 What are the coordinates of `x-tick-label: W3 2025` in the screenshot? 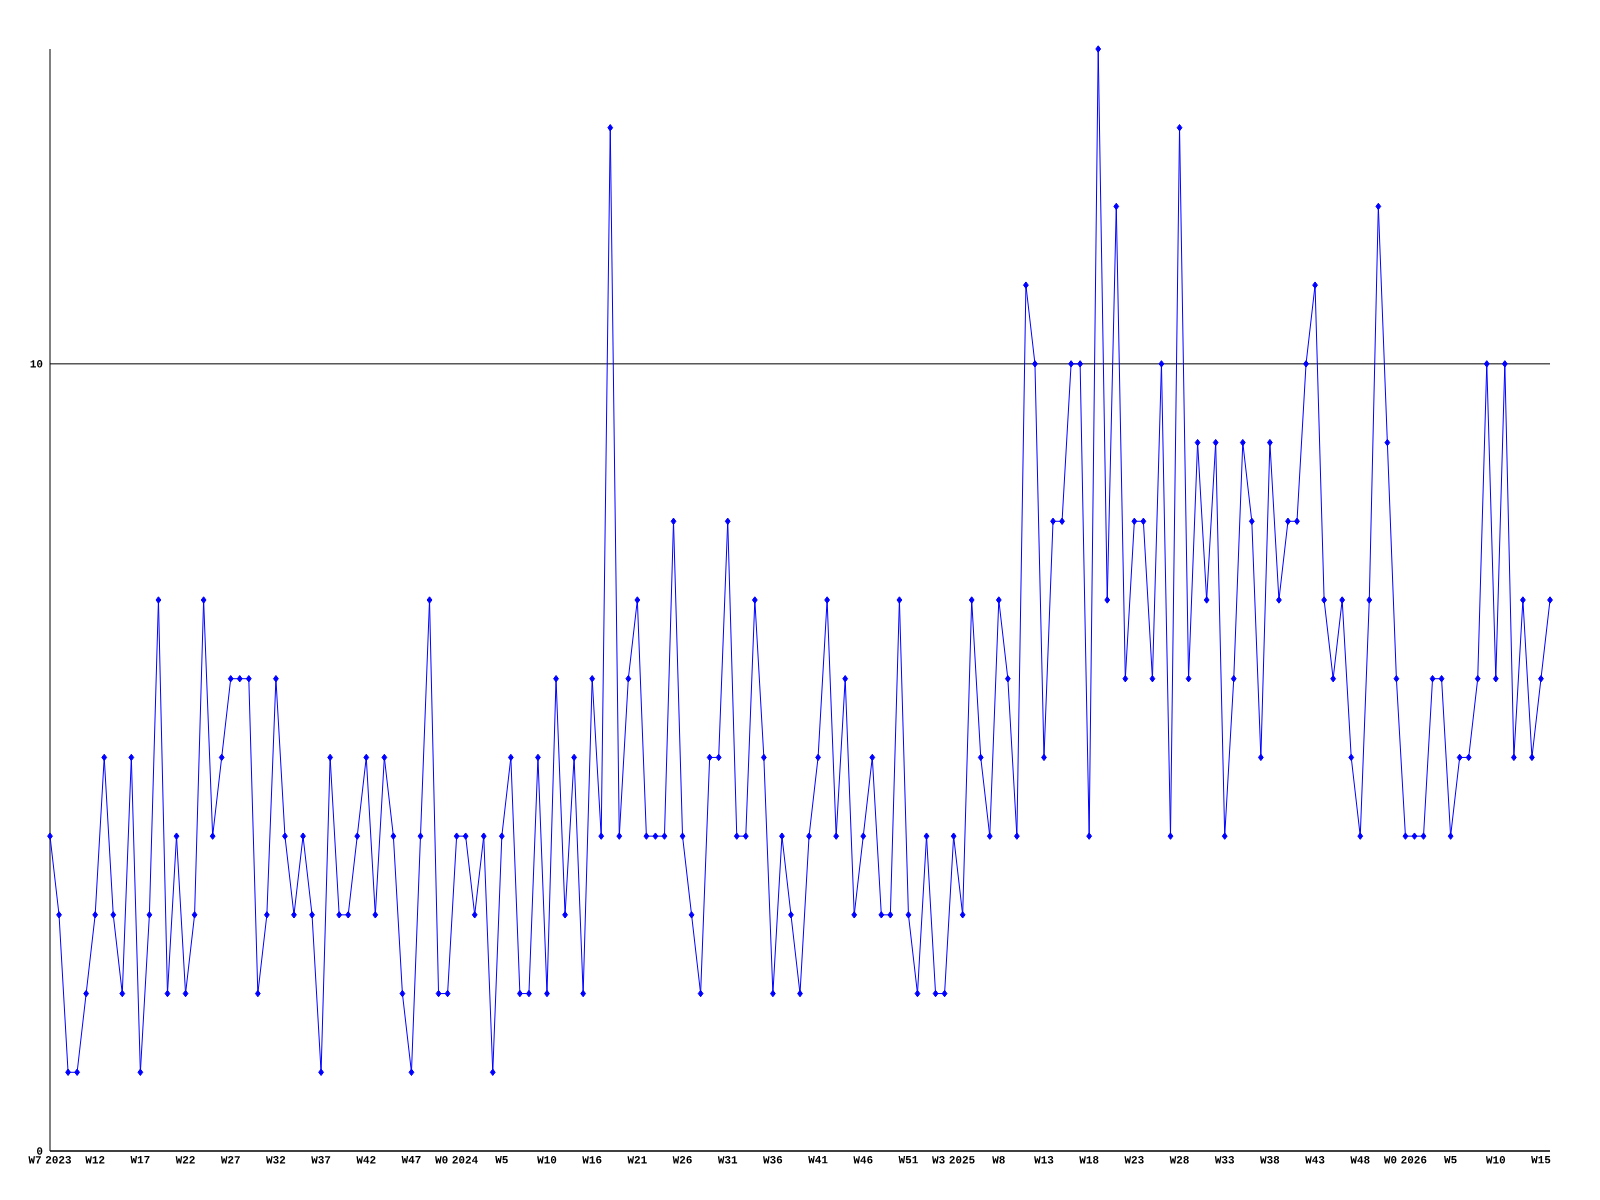 It's located at (953, 1160).